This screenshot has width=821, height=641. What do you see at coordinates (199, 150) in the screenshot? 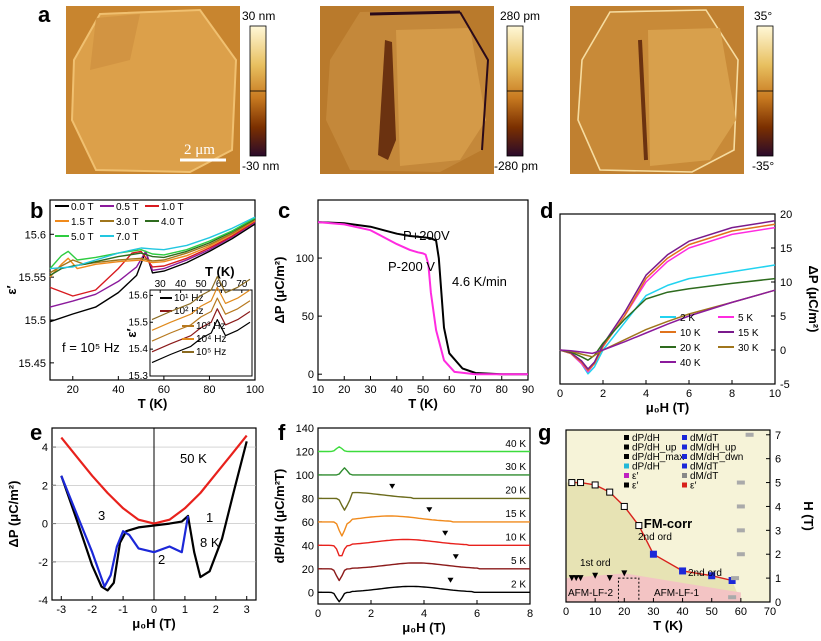
I see `scale-bar-label: 2 μm` at bounding box center [199, 150].